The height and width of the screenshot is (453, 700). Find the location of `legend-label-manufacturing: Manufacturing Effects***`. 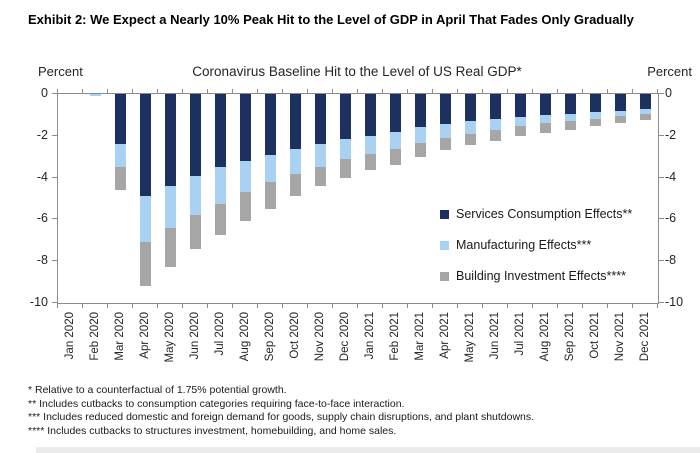

legend-label-manufacturing: Manufacturing Effects*** is located at coordinates (524, 245).